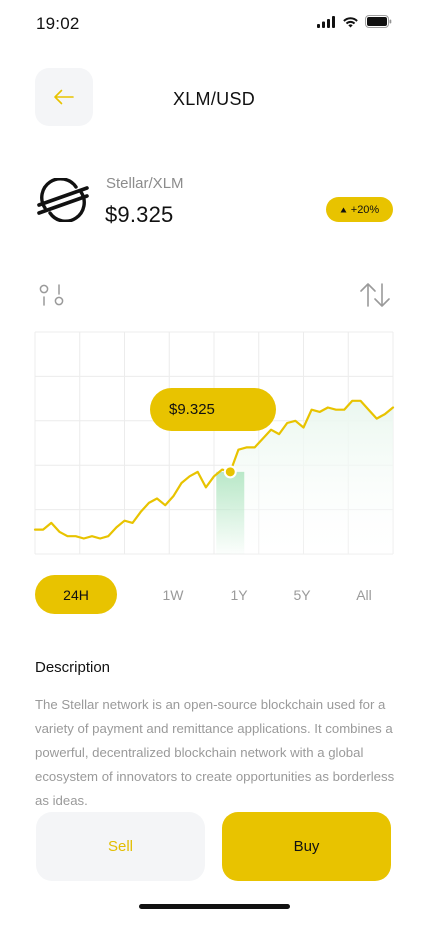 This screenshot has width=428, height=926. I want to click on coin-name: Stellar/XLM, so click(145, 183).